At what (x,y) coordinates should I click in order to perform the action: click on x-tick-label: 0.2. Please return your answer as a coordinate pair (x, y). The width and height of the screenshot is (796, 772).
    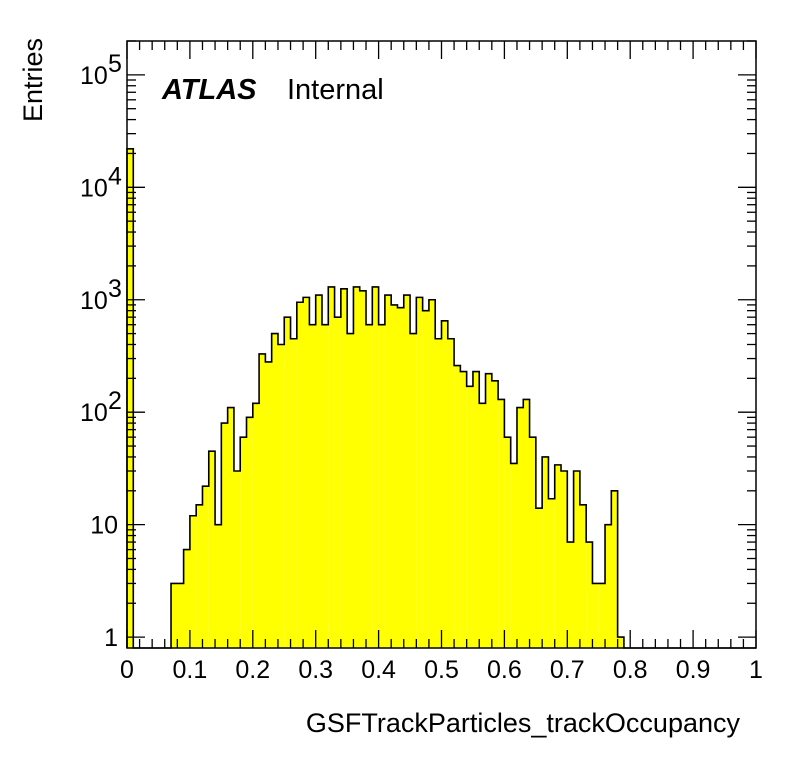
    Looking at the image, I should click on (252, 670).